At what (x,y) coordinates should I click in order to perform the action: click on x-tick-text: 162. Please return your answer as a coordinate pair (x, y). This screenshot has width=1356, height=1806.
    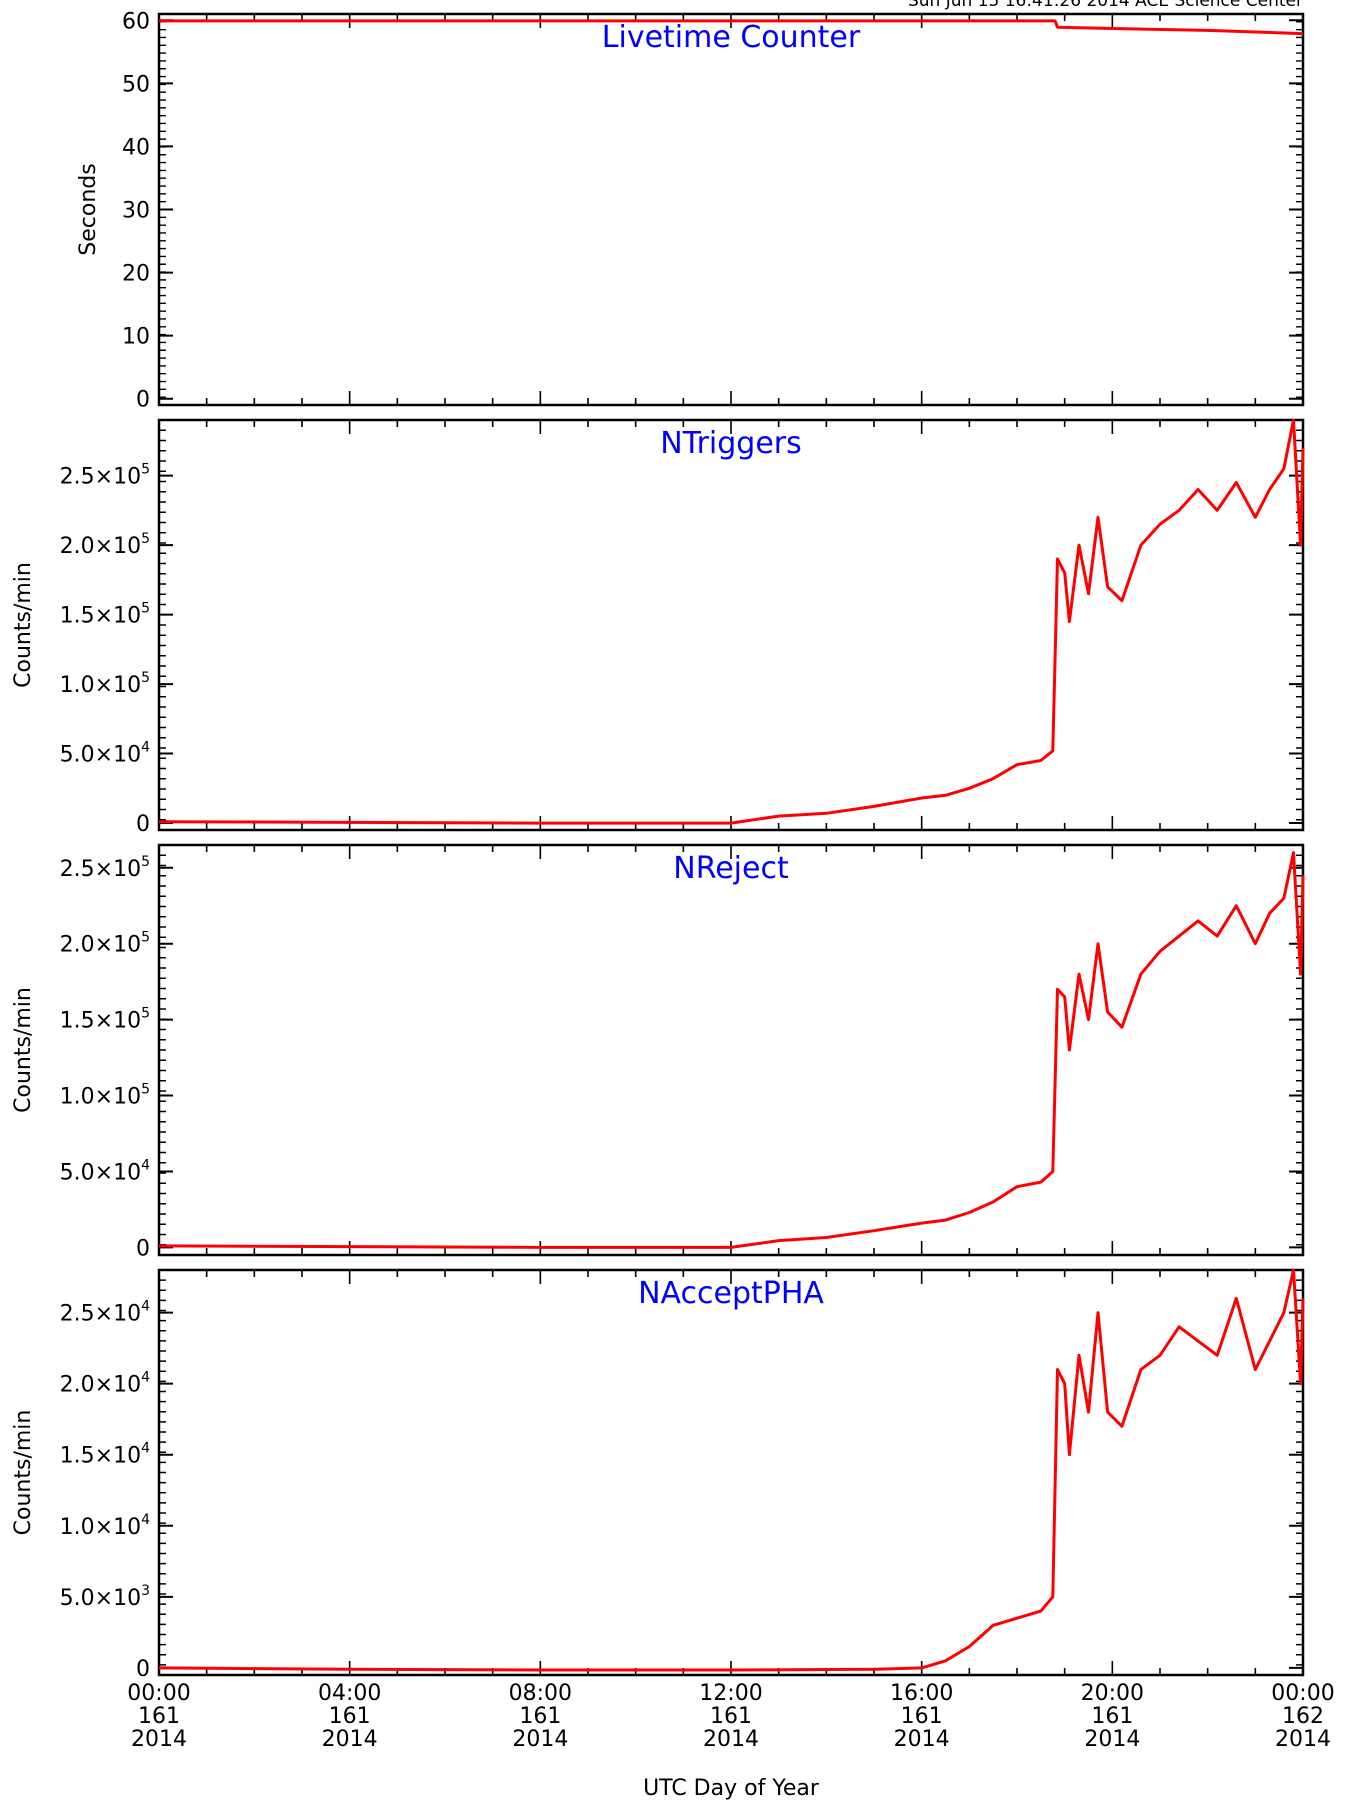
    Looking at the image, I should click on (1303, 1716).